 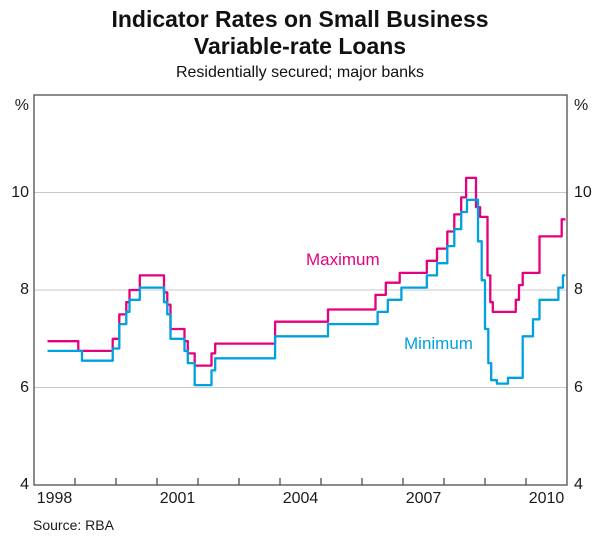 What do you see at coordinates (438, 343) in the screenshot?
I see `minimum-series-label: Minimum` at bounding box center [438, 343].